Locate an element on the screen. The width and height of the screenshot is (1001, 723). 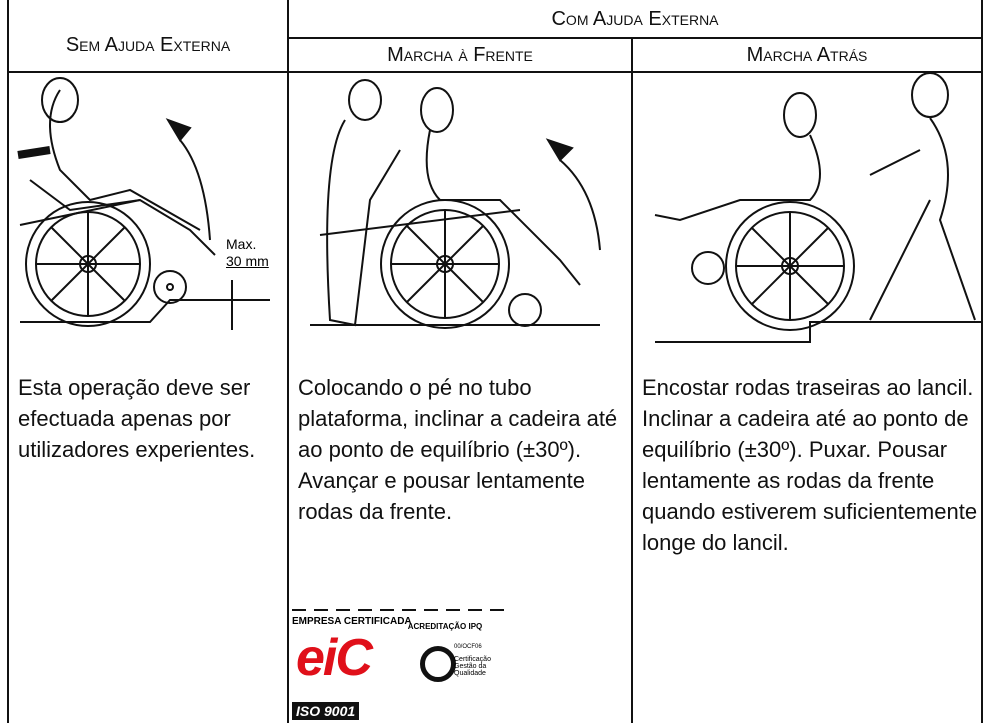
logo-text: 00/OCF06 is located at coordinates (468, 647).